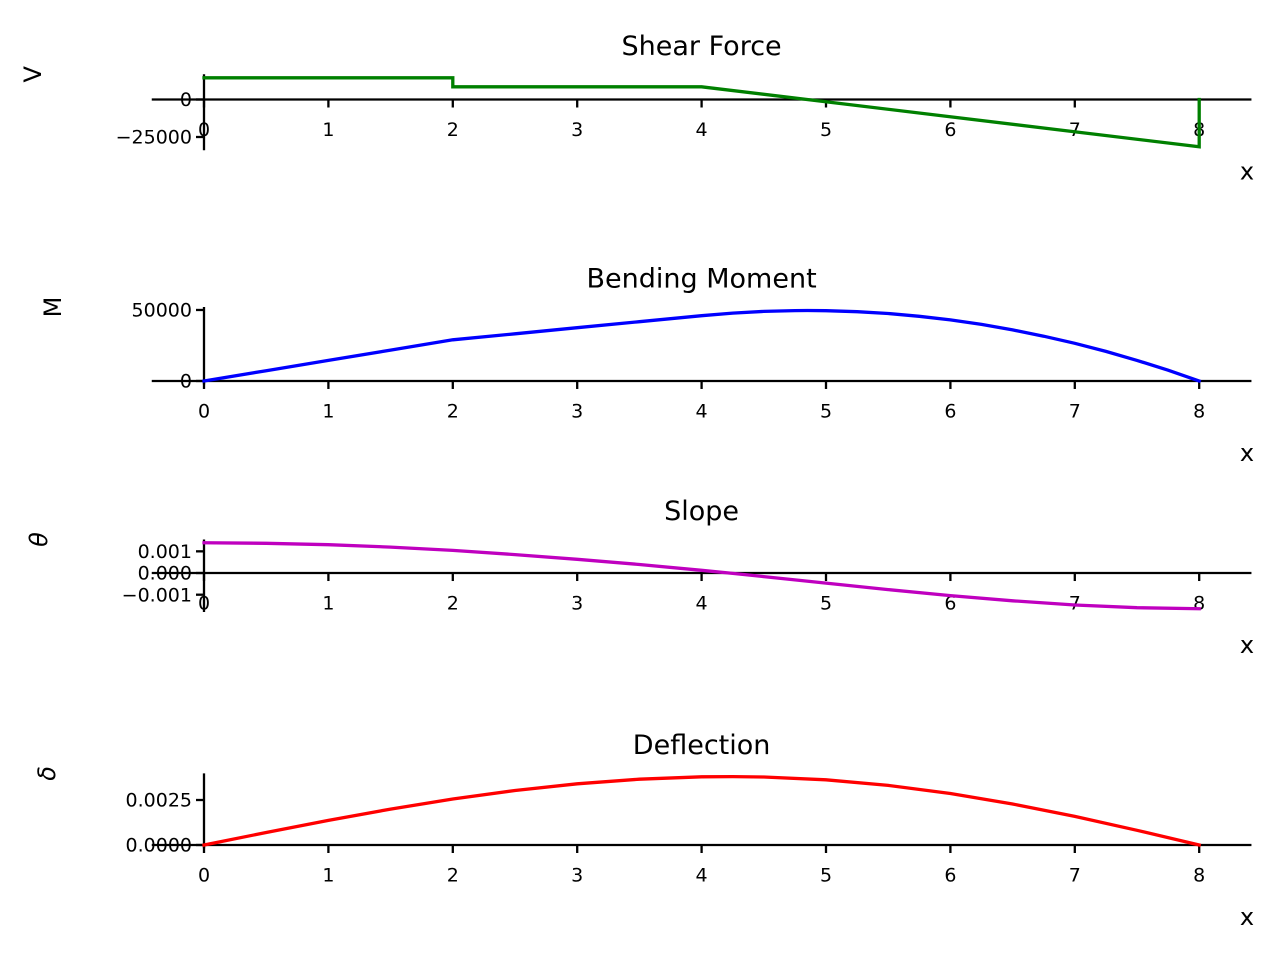  I want to click on y-tick-label: 50000, so click(162, 311).